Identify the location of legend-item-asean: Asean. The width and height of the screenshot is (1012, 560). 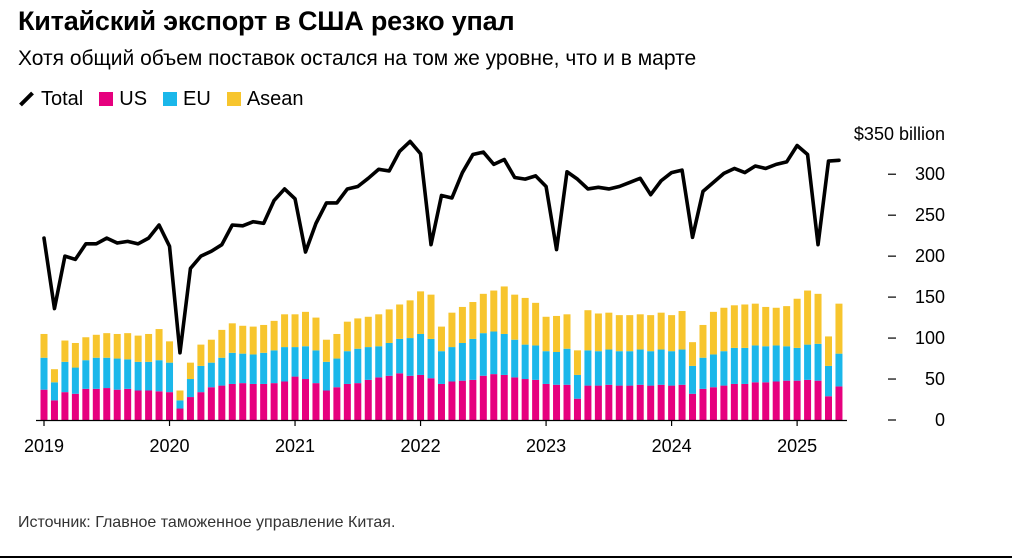
(265, 99).